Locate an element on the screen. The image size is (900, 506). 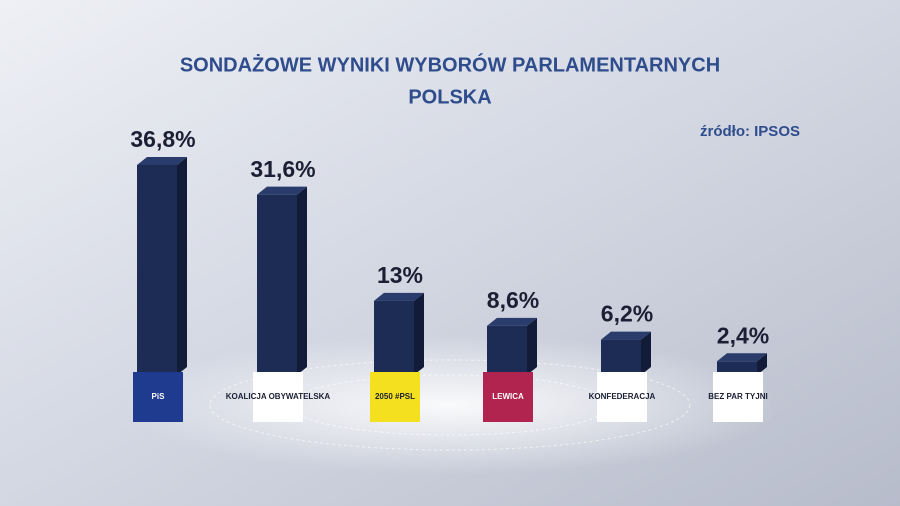
category-label: 2050 #PSL is located at coordinates (395, 396).